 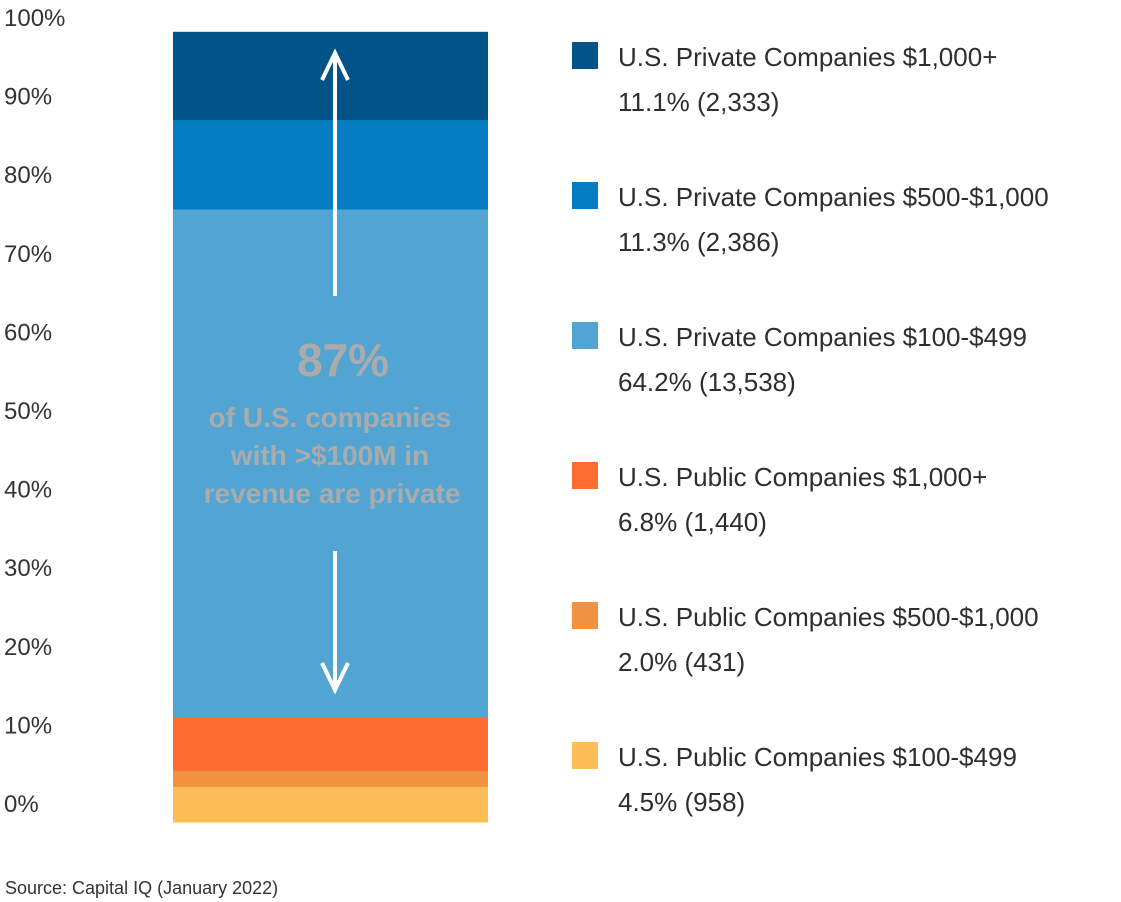 I want to click on legend-name: U.S. Private Companies $1,000+, so click(x=807, y=57).